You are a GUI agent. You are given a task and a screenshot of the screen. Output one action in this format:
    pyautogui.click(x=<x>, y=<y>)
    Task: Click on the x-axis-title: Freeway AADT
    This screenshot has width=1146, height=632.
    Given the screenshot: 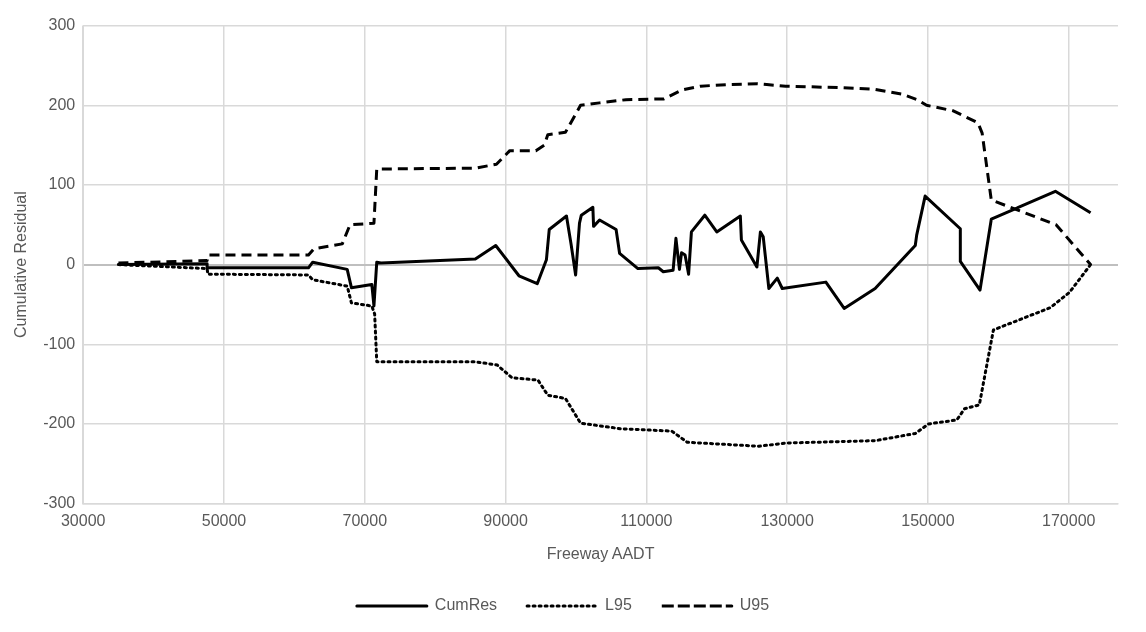 What is the action you would take?
    pyautogui.click(x=600, y=553)
    